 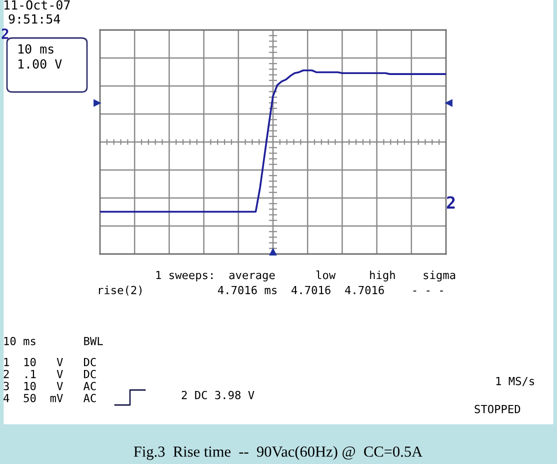 What do you see at coordinates (53, 341) in the screenshot?
I see `text: 10 ms BWL` at bounding box center [53, 341].